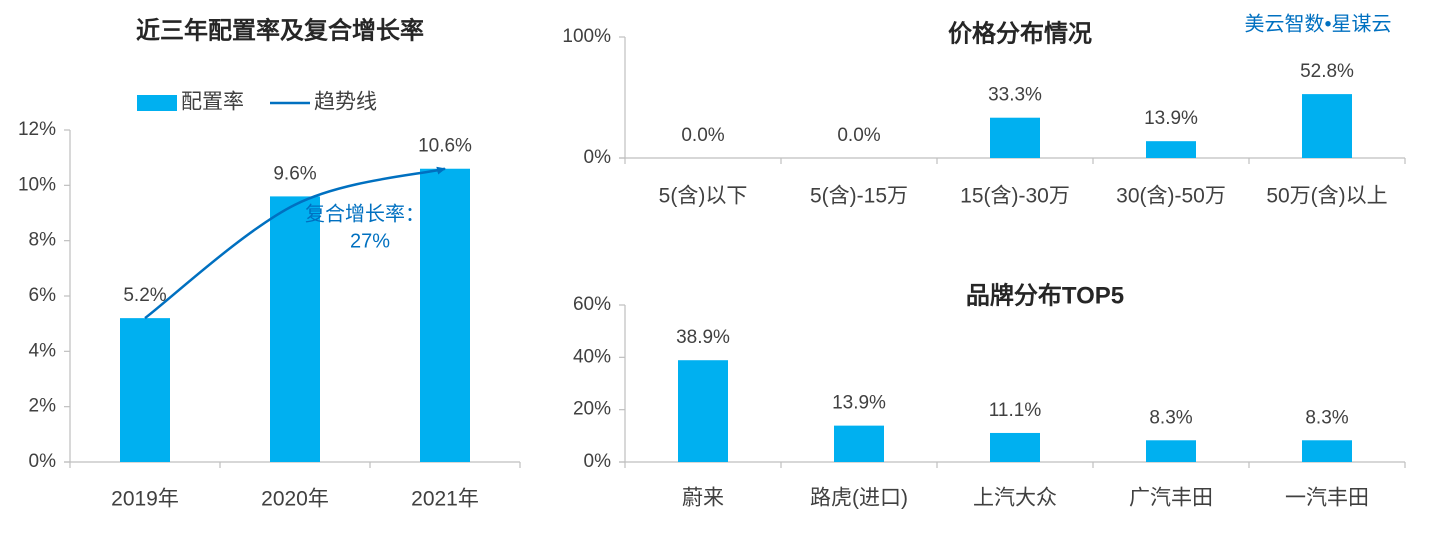 The width and height of the screenshot is (1432, 541). I want to click on legend-label: 配置率, so click(212, 102).